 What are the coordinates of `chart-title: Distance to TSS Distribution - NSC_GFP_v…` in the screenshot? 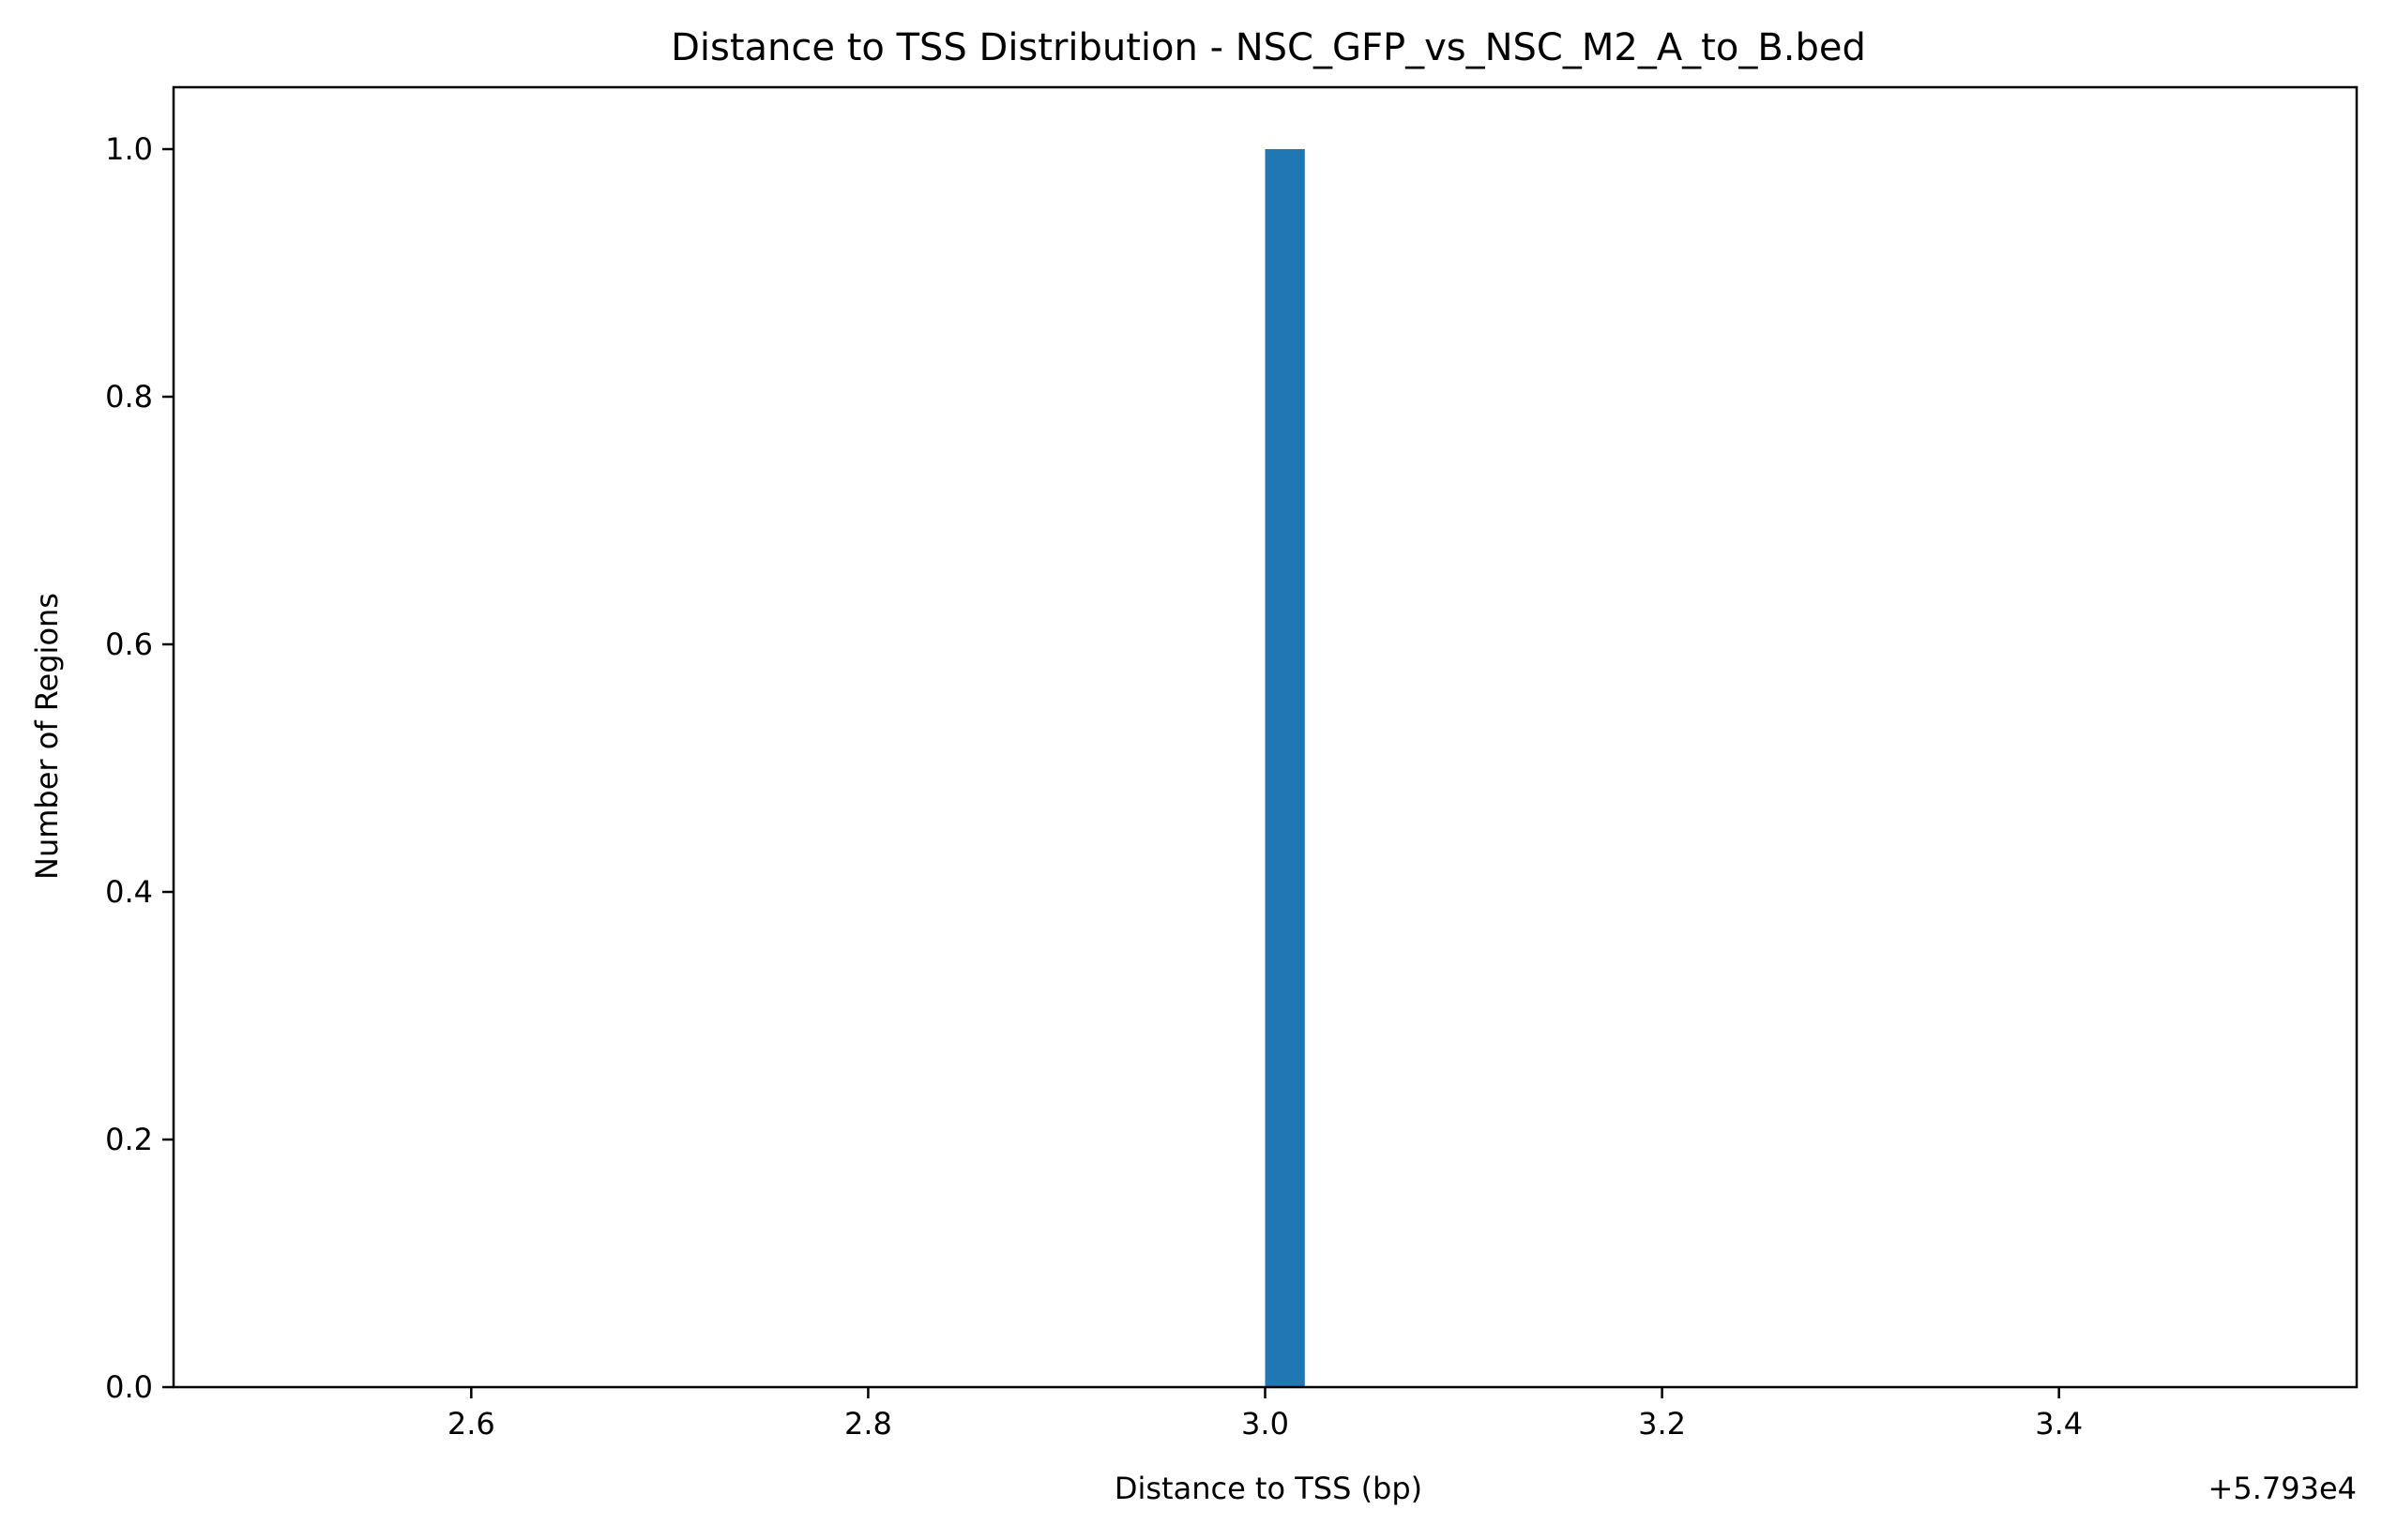 It's located at (1268, 47).